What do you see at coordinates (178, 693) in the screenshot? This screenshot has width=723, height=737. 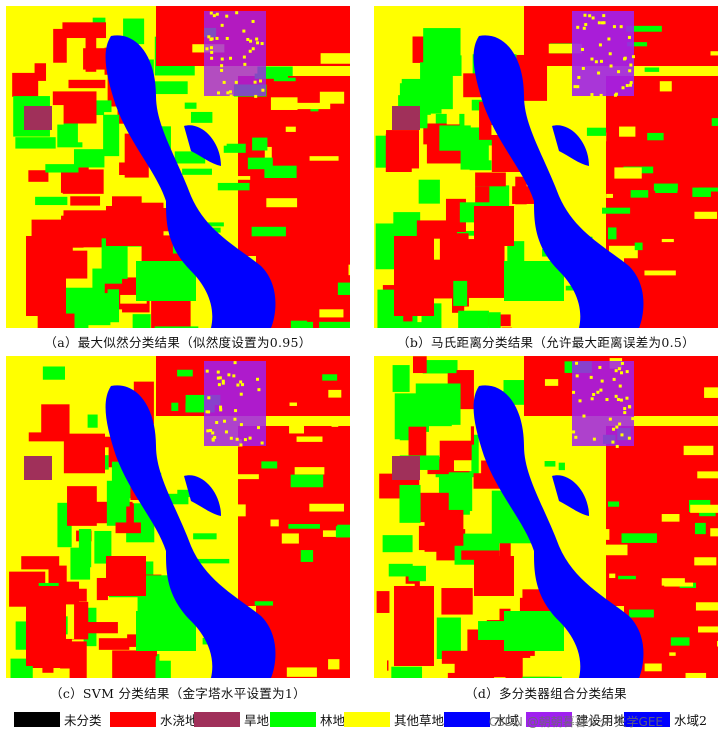 I see `caption-c: （c）SVM 分类结果（金字塔水平设置为1）` at bounding box center [178, 693].